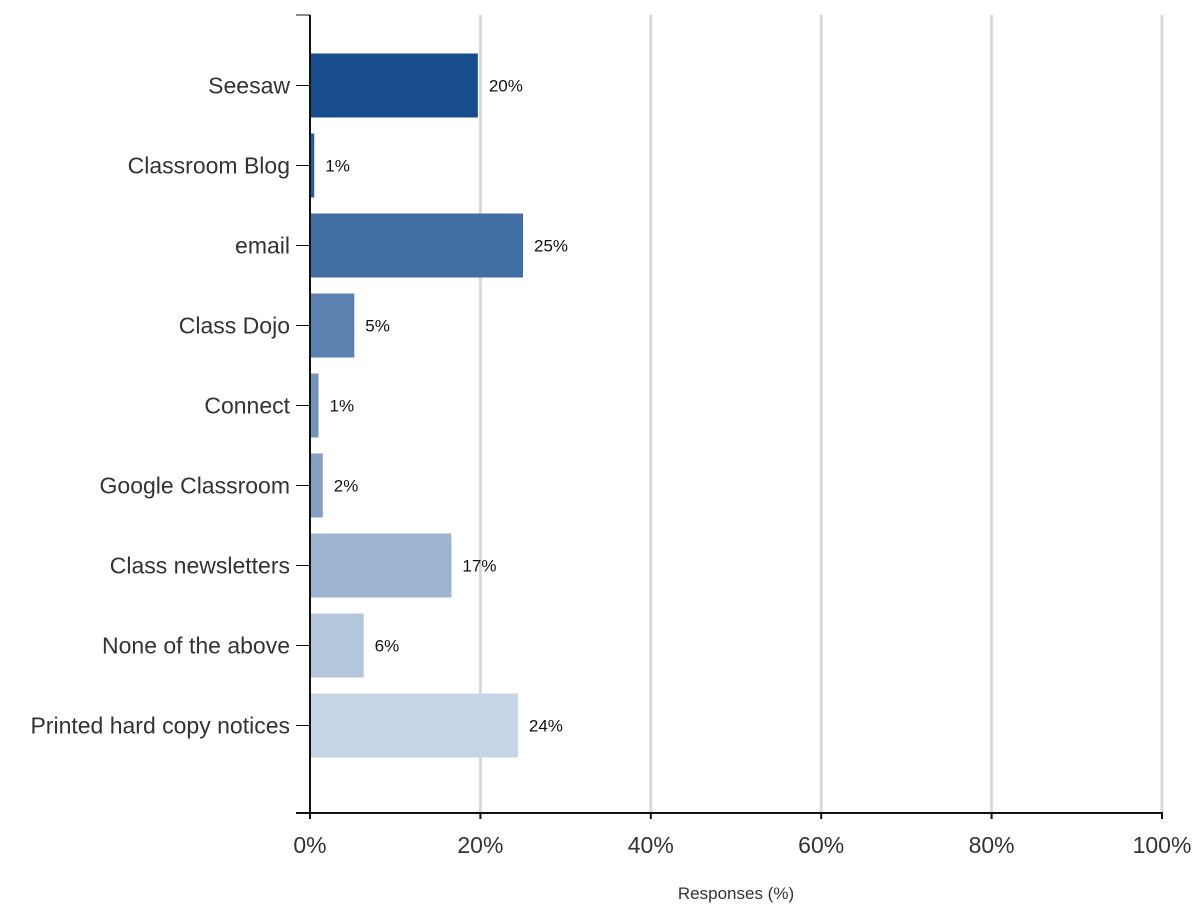 The image size is (1195, 905). Describe the element at coordinates (479, 566) in the screenshot. I see `value-label: 17%` at that location.